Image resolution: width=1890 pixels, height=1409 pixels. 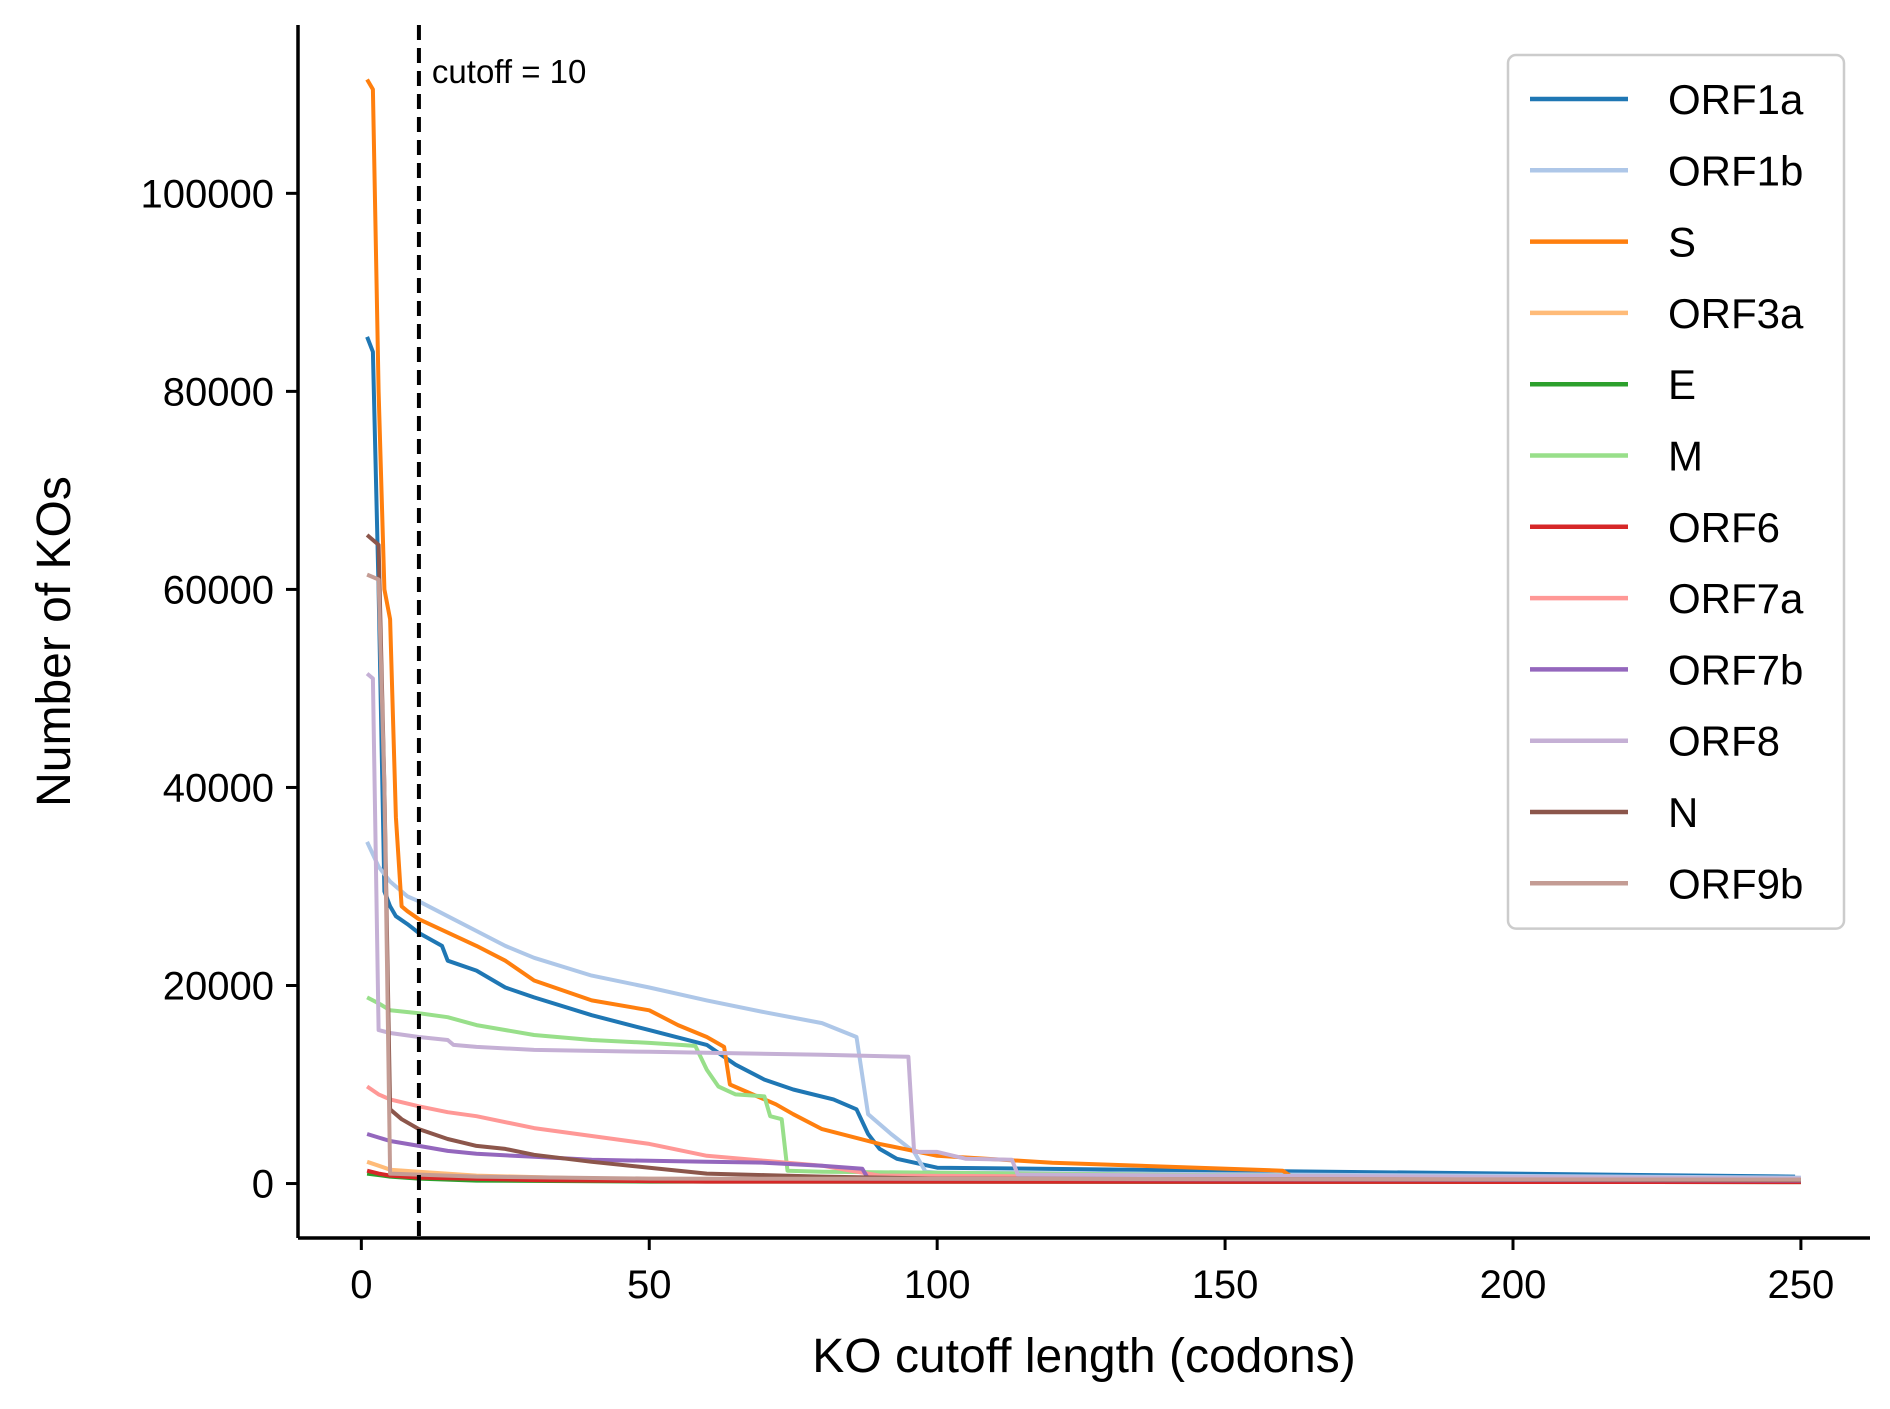 I want to click on legend-label-m: M, so click(x=1685, y=456).